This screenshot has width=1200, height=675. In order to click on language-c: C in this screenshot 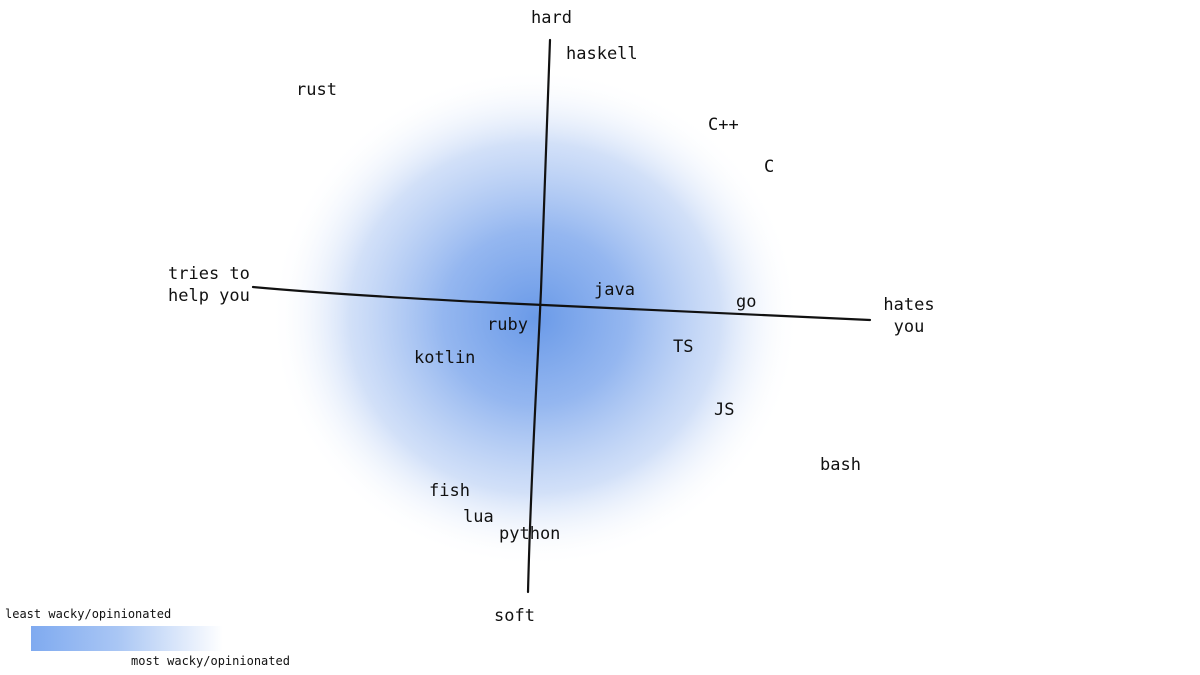, I will do `click(769, 167)`.